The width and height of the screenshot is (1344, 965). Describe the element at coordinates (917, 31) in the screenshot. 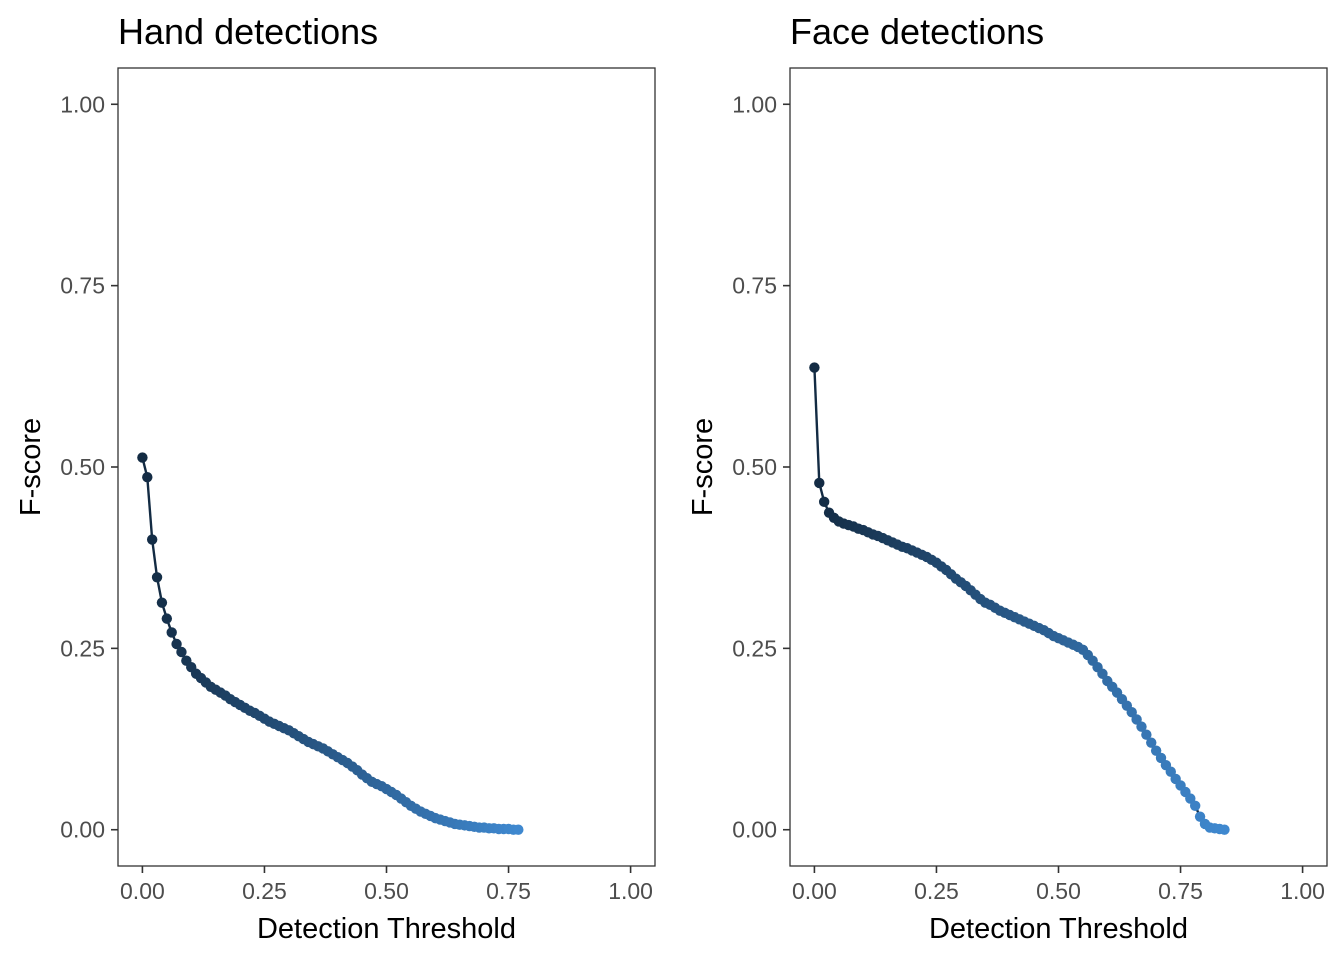

I see `chart-title: Face detections` at that location.